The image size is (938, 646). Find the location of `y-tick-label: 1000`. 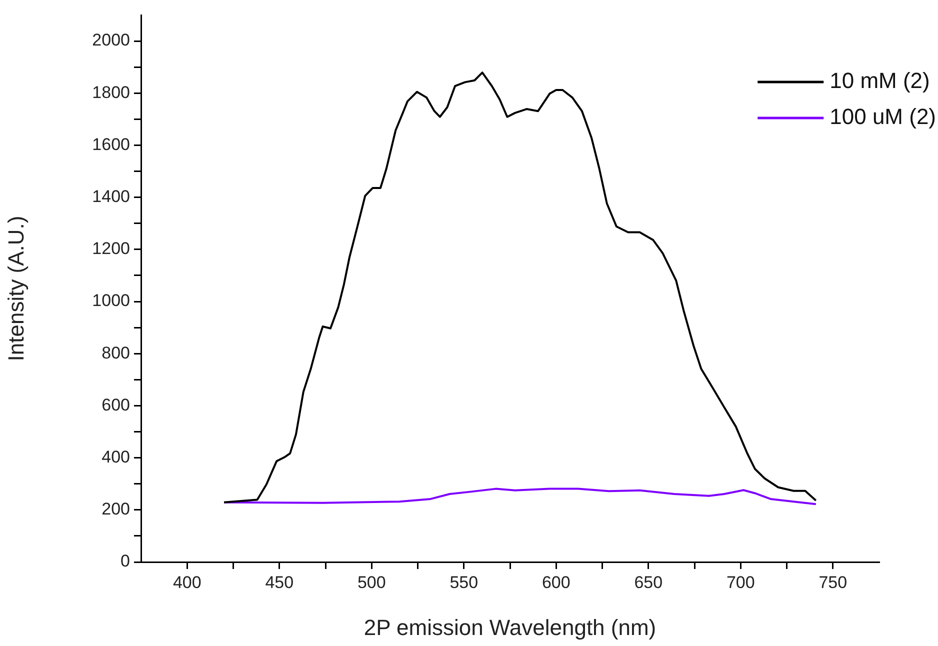

y-tick-label: 1000 is located at coordinates (111, 300).